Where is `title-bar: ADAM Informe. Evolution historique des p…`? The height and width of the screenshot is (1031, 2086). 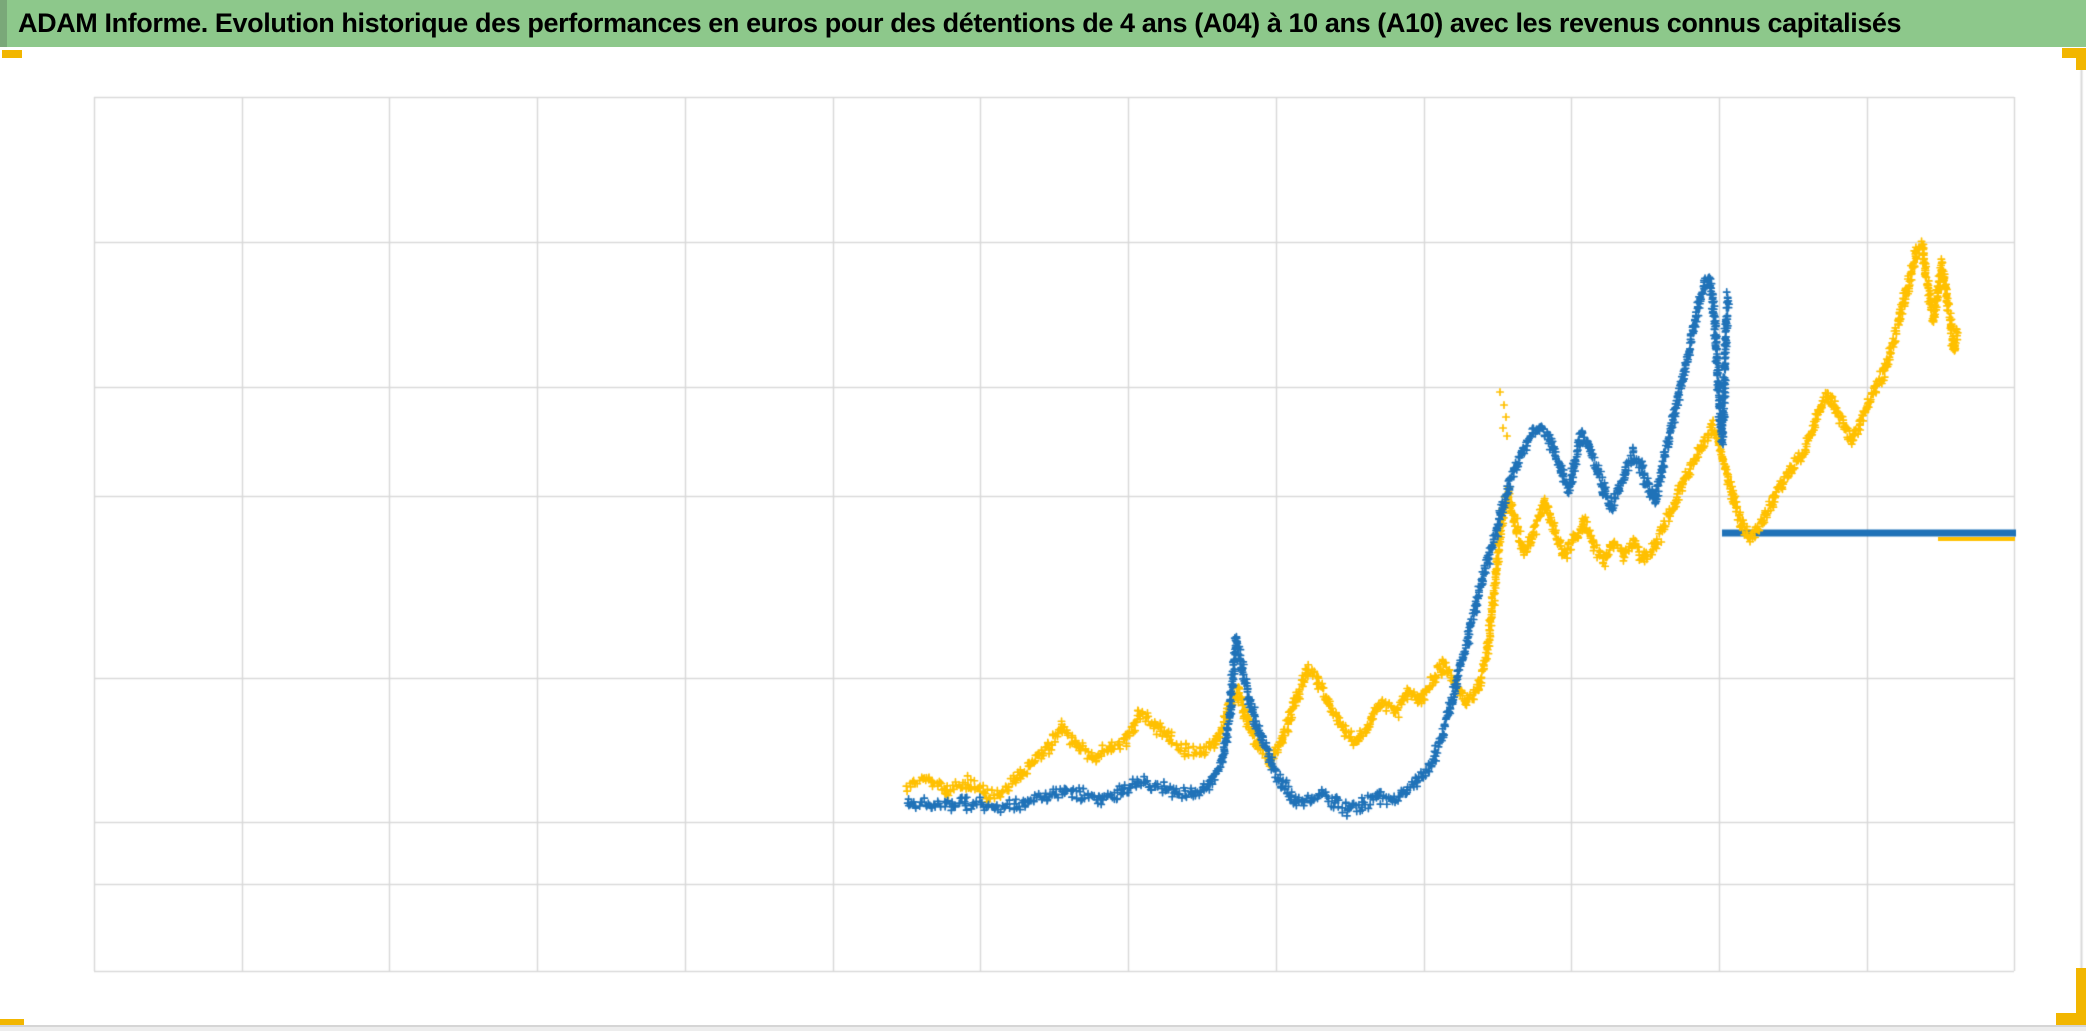 title-bar: ADAM Informe. Evolution historique des p… is located at coordinates (1043, 23).